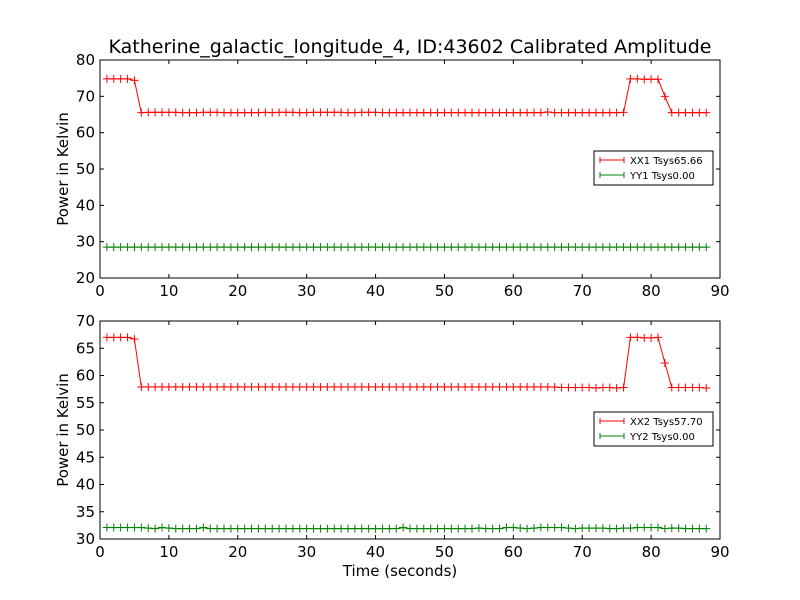 This screenshot has height=600, width=800. What do you see at coordinates (653, 429) in the screenshot?
I see `legend-box` at bounding box center [653, 429].